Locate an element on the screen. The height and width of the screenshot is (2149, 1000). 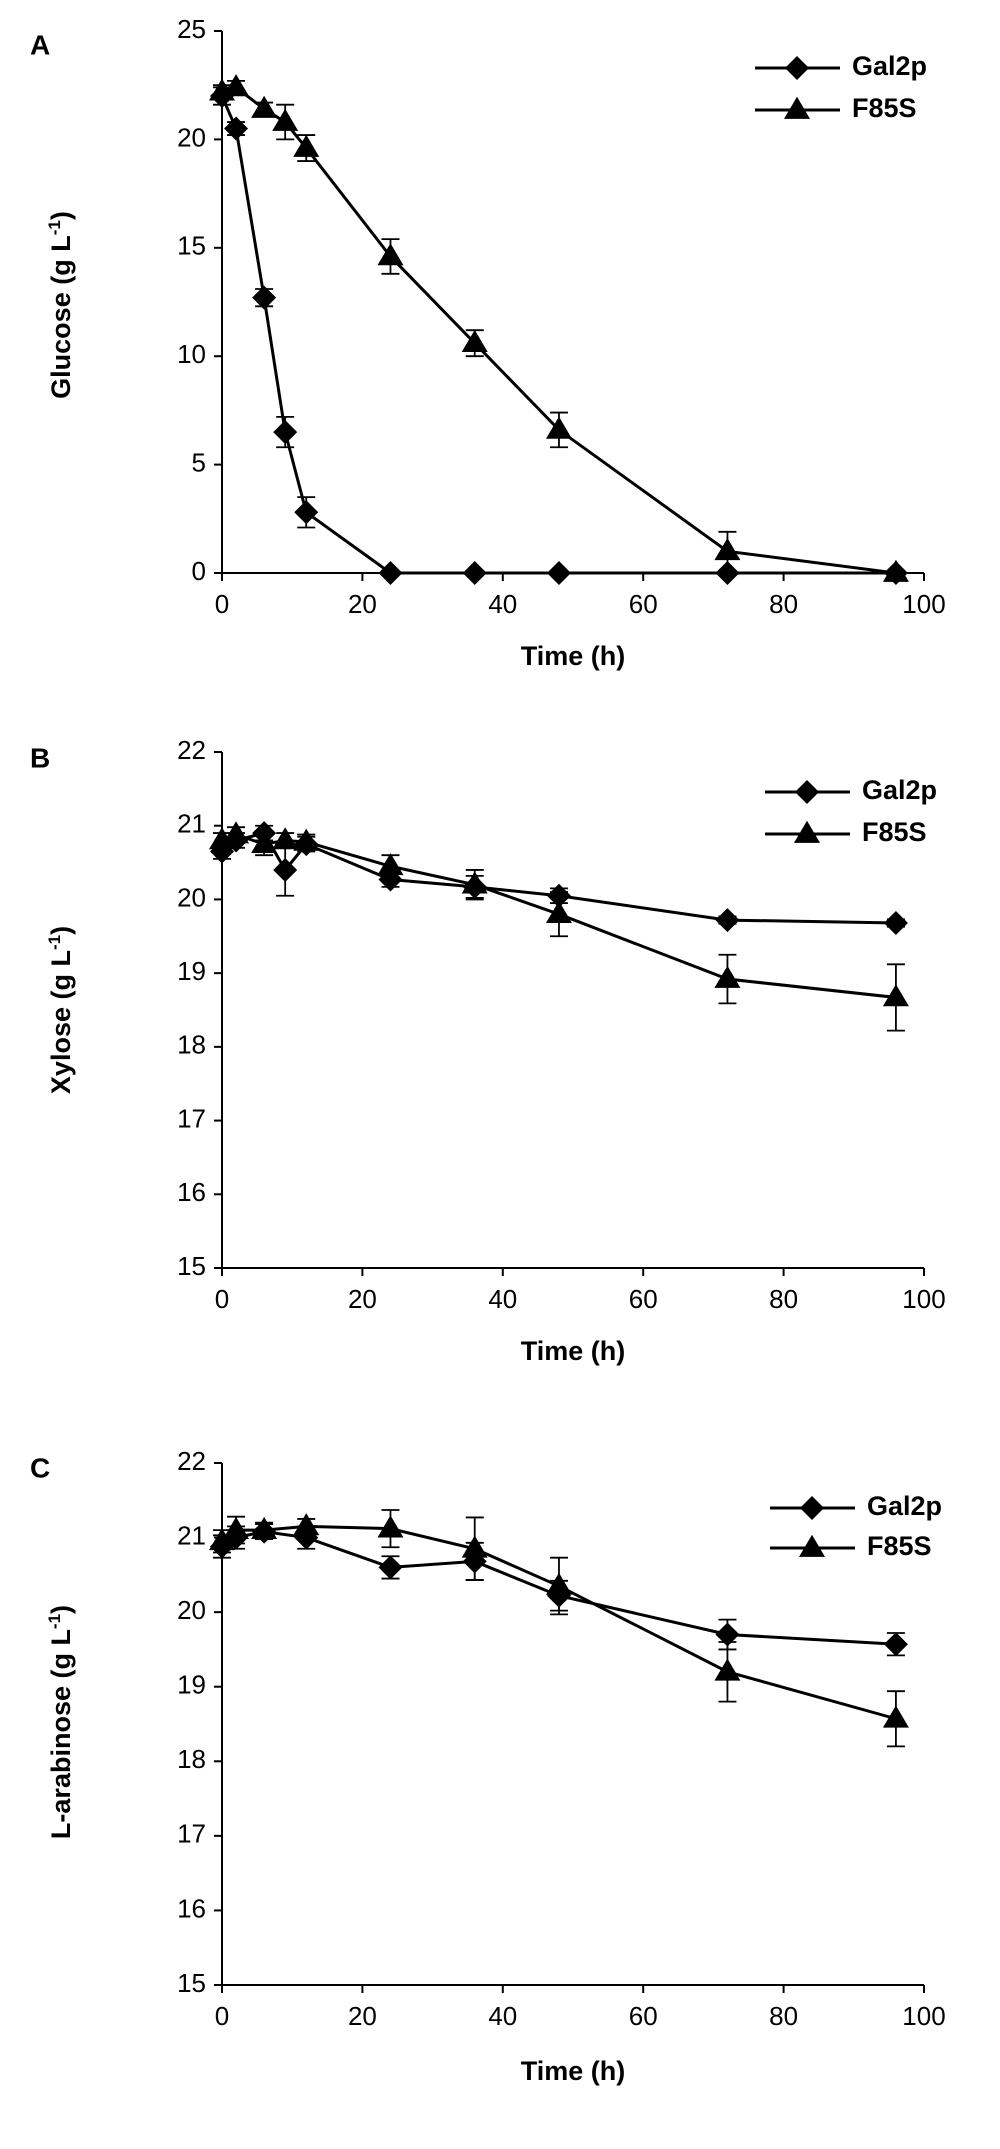
y-axis-title: Xylose (g L-1) is located at coordinates (60, 1010).